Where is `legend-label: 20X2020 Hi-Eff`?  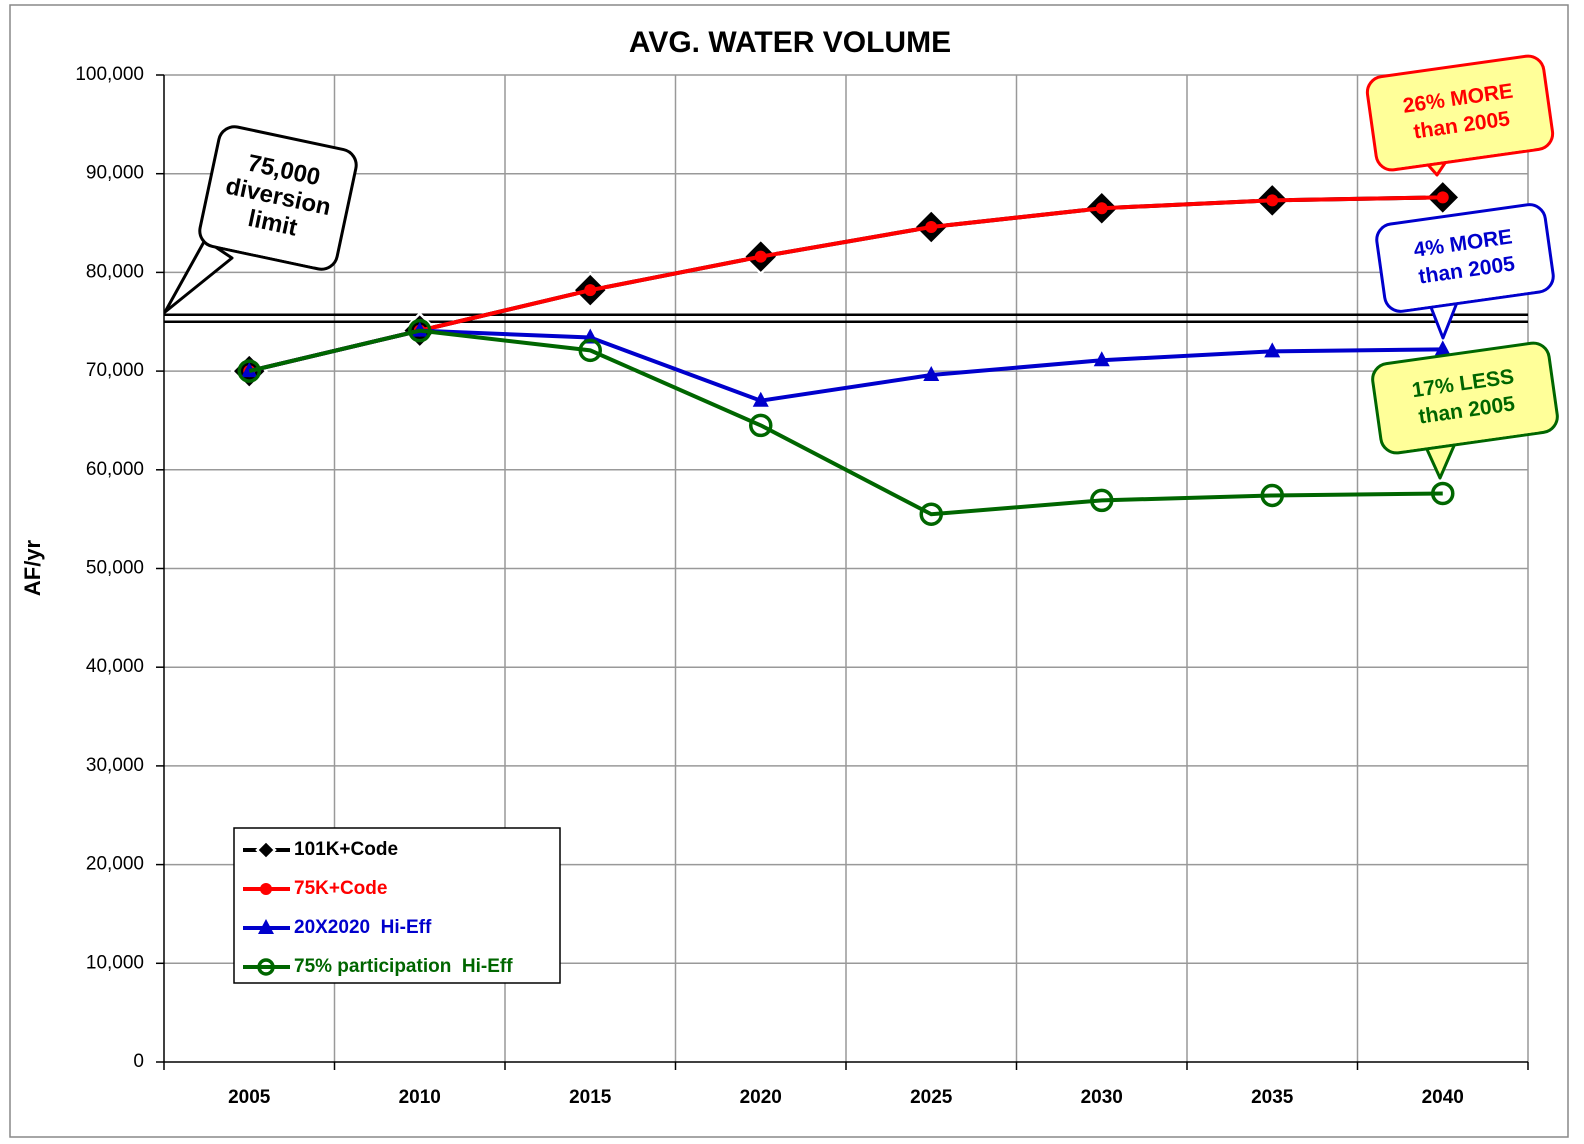
legend-label: 20X2020 Hi-Eff is located at coordinates (363, 927).